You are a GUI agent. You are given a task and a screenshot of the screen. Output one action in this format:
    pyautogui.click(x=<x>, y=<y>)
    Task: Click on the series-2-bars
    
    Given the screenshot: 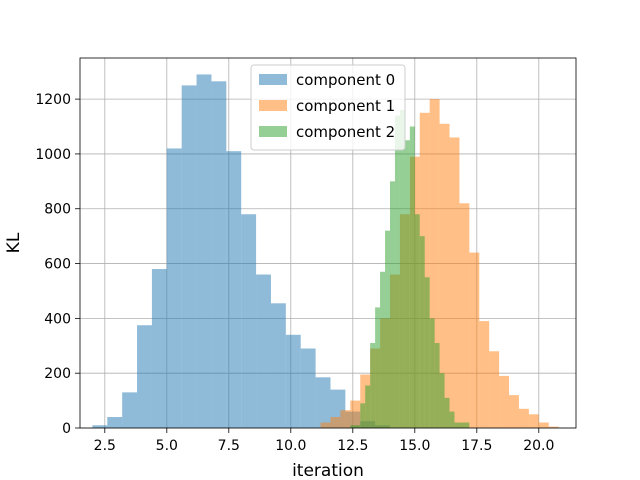 What is the action you would take?
    pyautogui.click(x=410, y=269)
    